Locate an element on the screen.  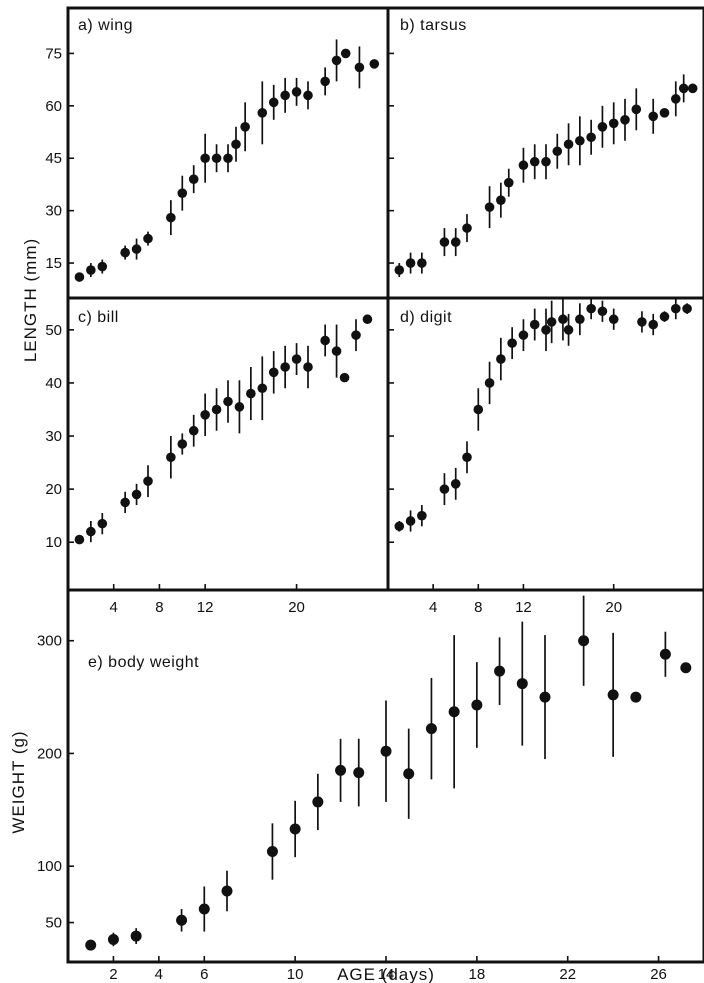
body-weight-ytick-label: 300 is located at coordinates (49, 641).